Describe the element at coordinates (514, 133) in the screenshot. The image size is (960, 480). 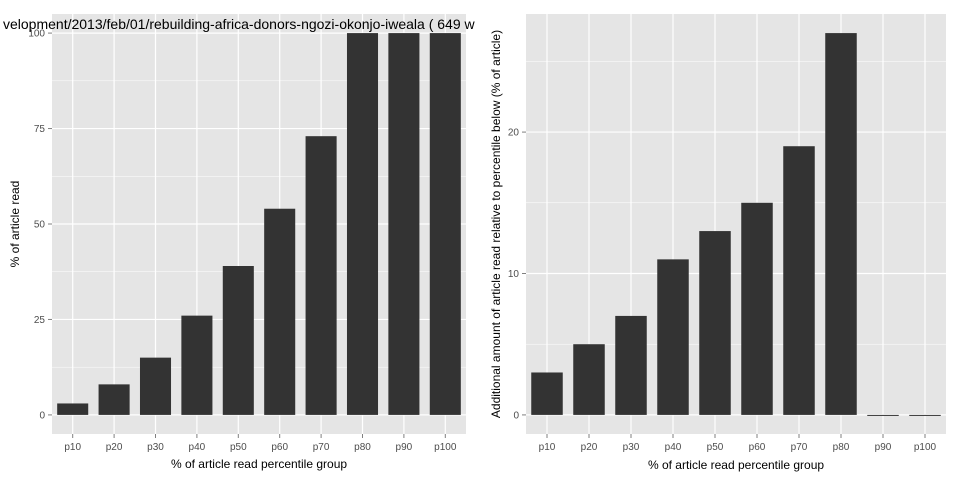
I see `y-tick-label: 20` at that location.